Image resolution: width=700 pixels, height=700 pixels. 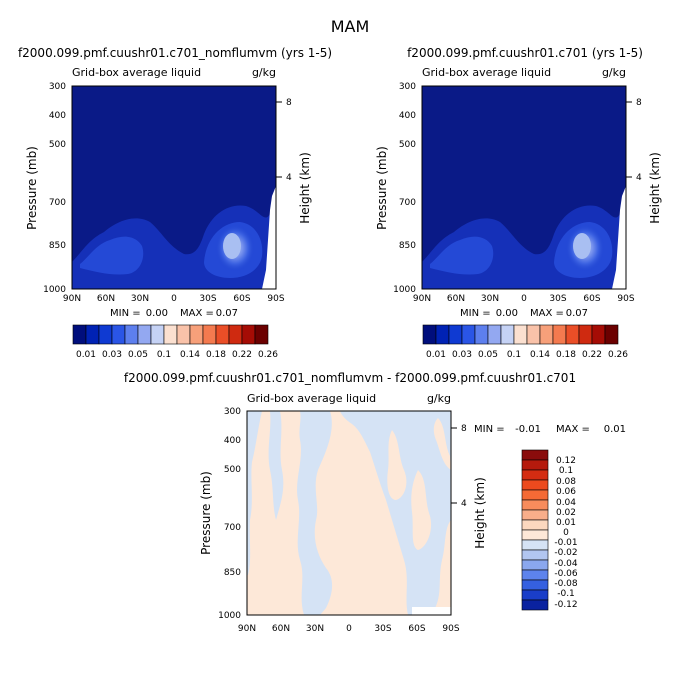 What do you see at coordinates (634, 140) in the screenshot?
I see `panel-2-y-right-ticks: 8 4` at bounding box center [634, 140].